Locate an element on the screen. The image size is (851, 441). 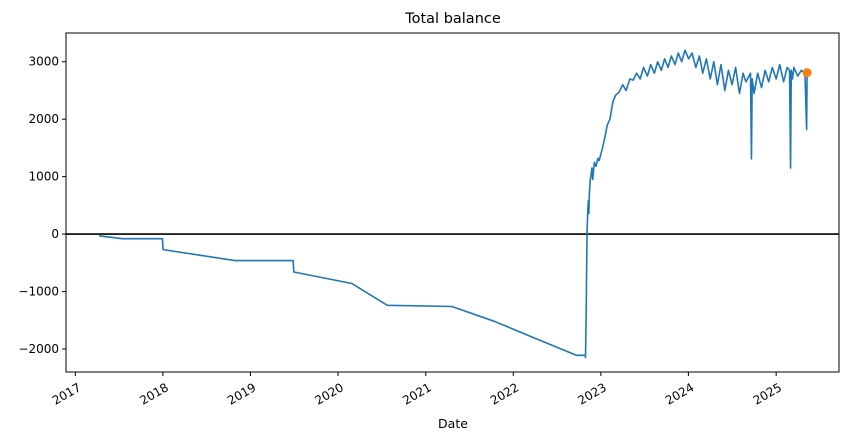
y-tick-label: −2000 is located at coordinates (38, 349).